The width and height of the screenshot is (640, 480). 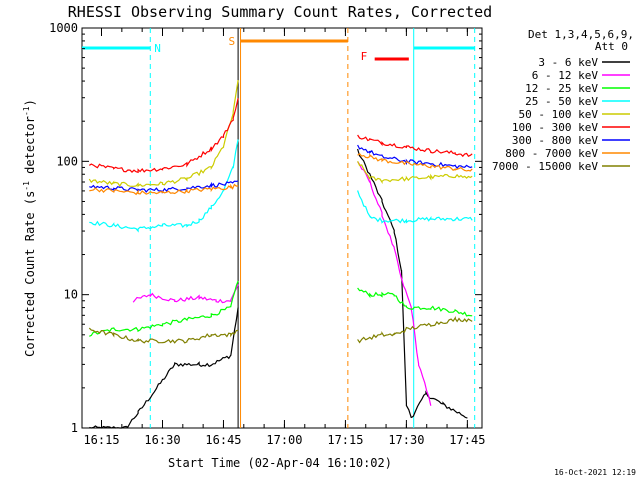 What do you see at coordinates (364, 56) in the screenshot?
I see `flare-label: F` at bounding box center [364, 56].